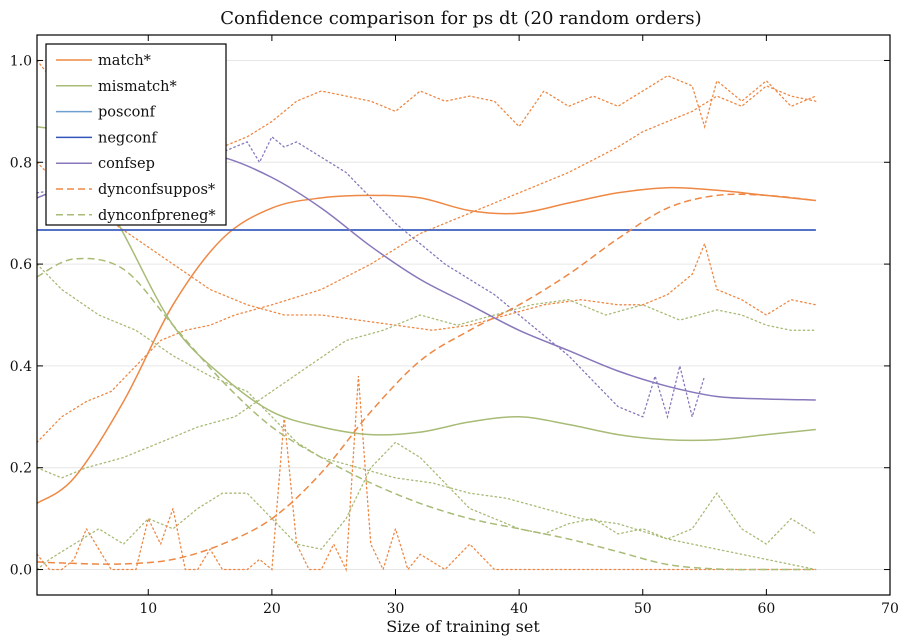  What do you see at coordinates (126, 164) in the screenshot?
I see `legend-label: confsep` at bounding box center [126, 164].